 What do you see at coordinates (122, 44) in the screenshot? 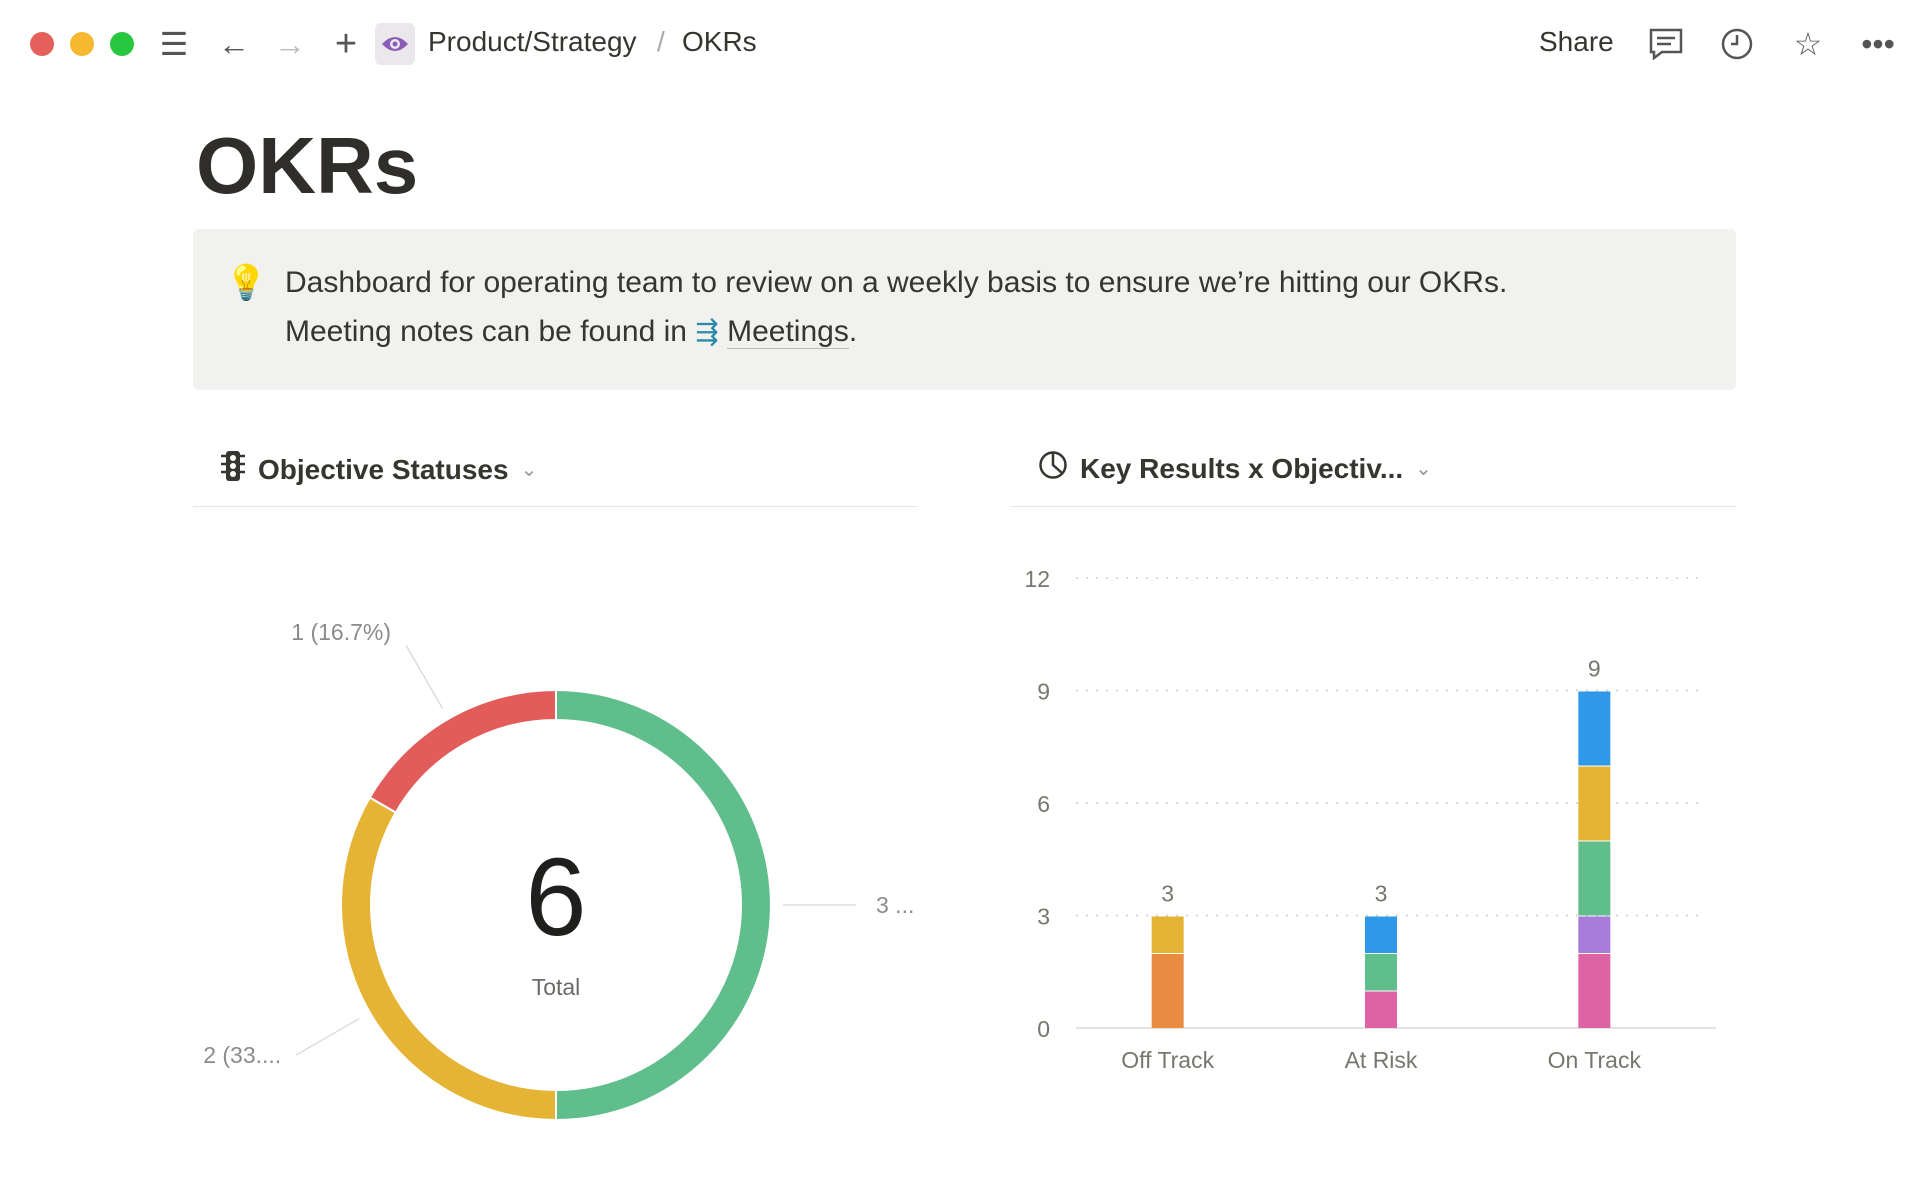
I see `maximize-window-button` at bounding box center [122, 44].